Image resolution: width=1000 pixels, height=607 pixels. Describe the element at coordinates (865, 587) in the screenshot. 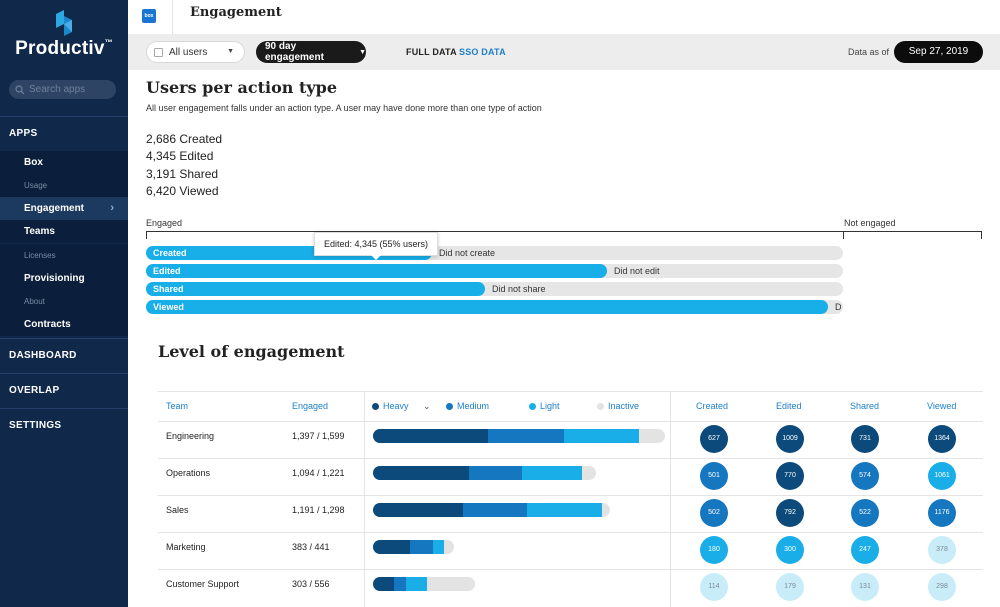

I see `cell-shared-bubble: 131` at that location.